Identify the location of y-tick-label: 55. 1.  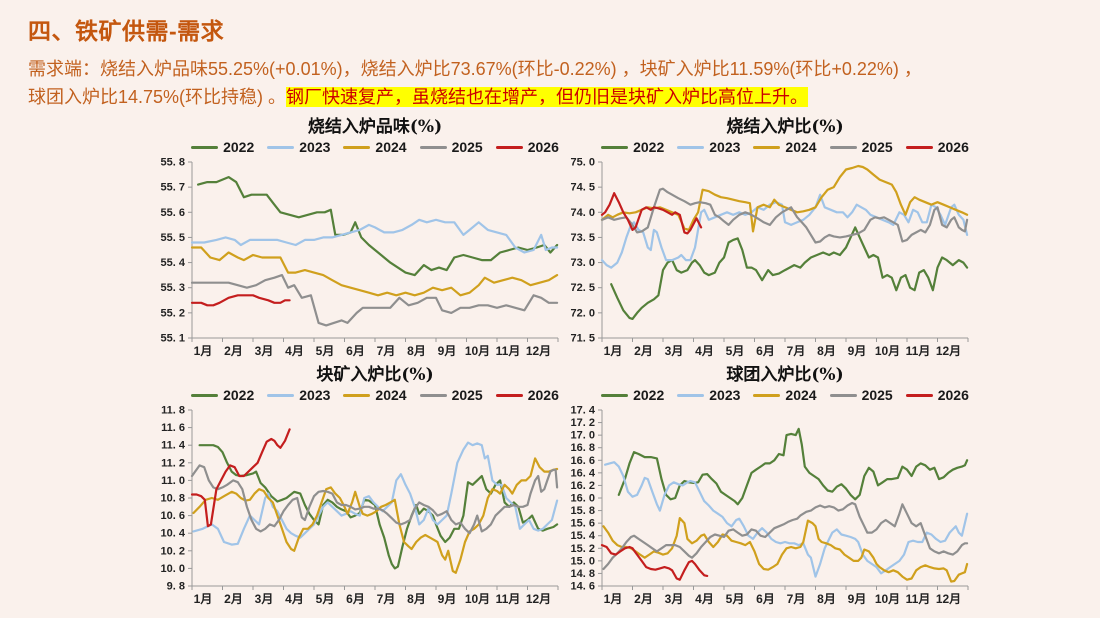
(173, 339).